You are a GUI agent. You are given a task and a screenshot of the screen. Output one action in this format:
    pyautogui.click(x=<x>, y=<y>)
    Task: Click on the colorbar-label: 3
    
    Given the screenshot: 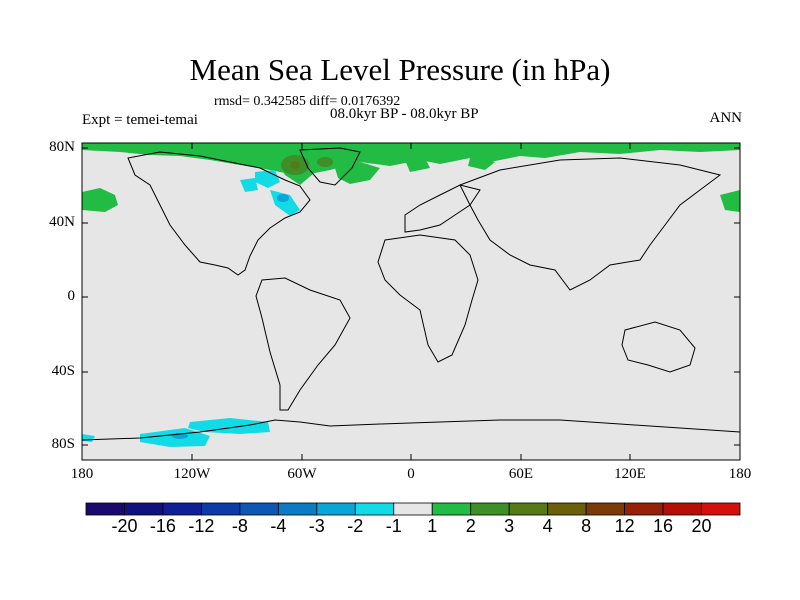 What is the action you would take?
    pyautogui.click(x=509, y=526)
    